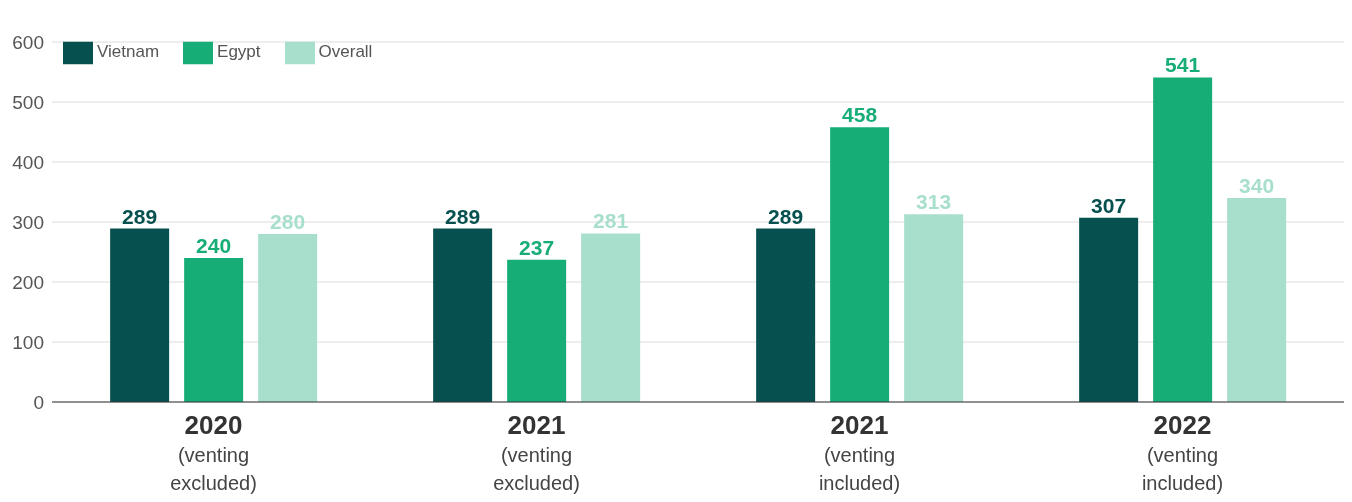  I want to click on y-tick-label: 300, so click(28, 222).